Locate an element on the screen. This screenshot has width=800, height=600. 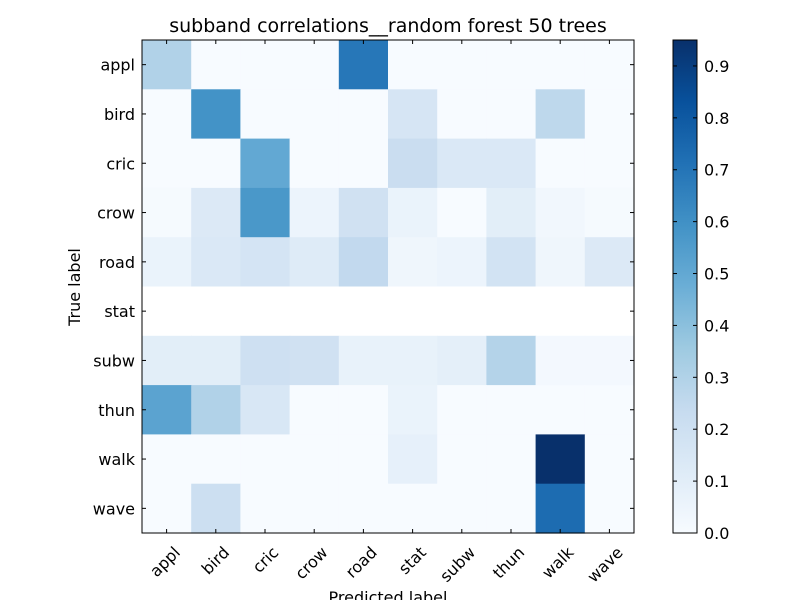
heatmap-cell-appl-road is located at coordinates (363, 65).